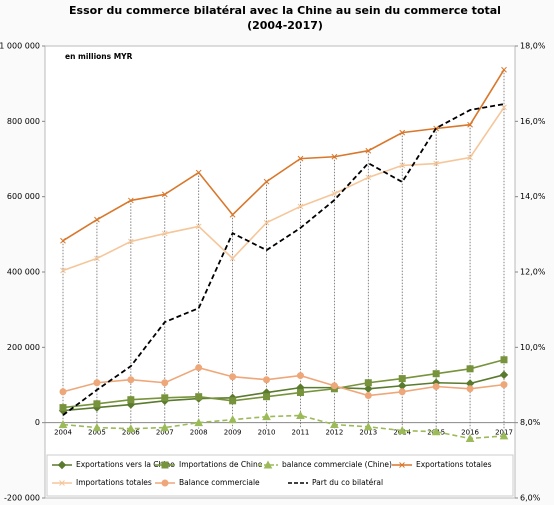 The image size is (554, 505). Describe the element at coordinates (23, 121) in the screenshot. I see `y-tick-label: 800 000` at that location.